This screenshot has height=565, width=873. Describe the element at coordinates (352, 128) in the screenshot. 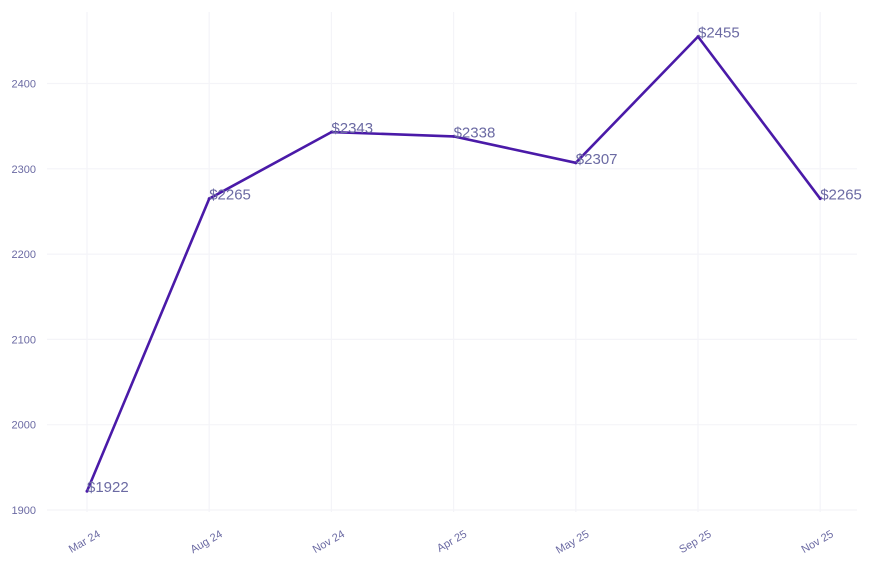

I see `data-label: $2343` at that location.